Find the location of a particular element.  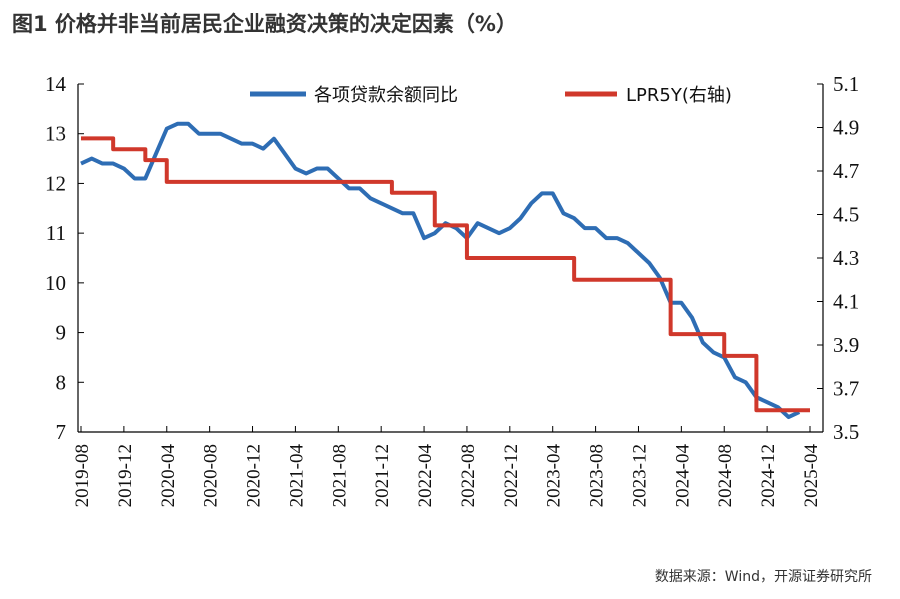

right-tick-label: 4.3 is located at coordinates (846, 258).